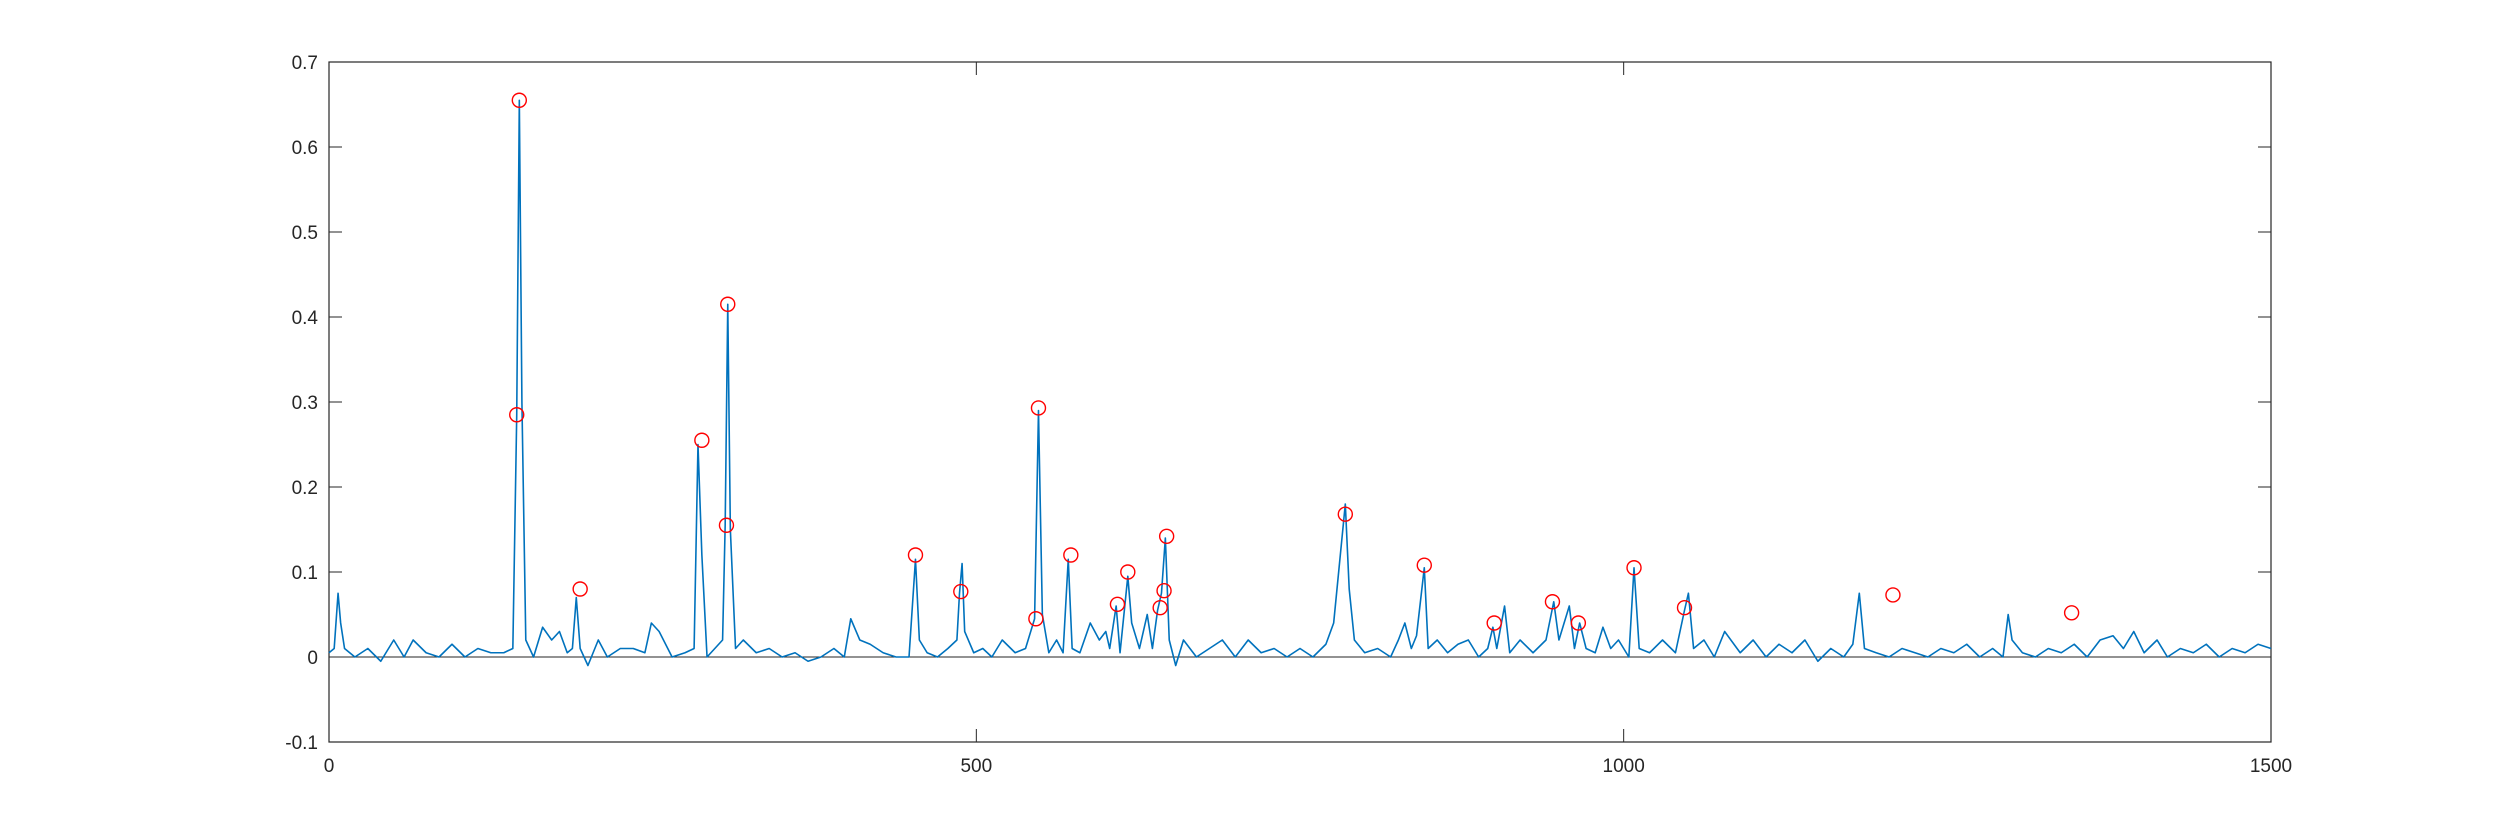 Image resolution: width=2500 pixels, height=838 pixels. Describe the element at coordinates (305, 233) in the screenshot. I see `y-tick-label: 0.5` at that location.